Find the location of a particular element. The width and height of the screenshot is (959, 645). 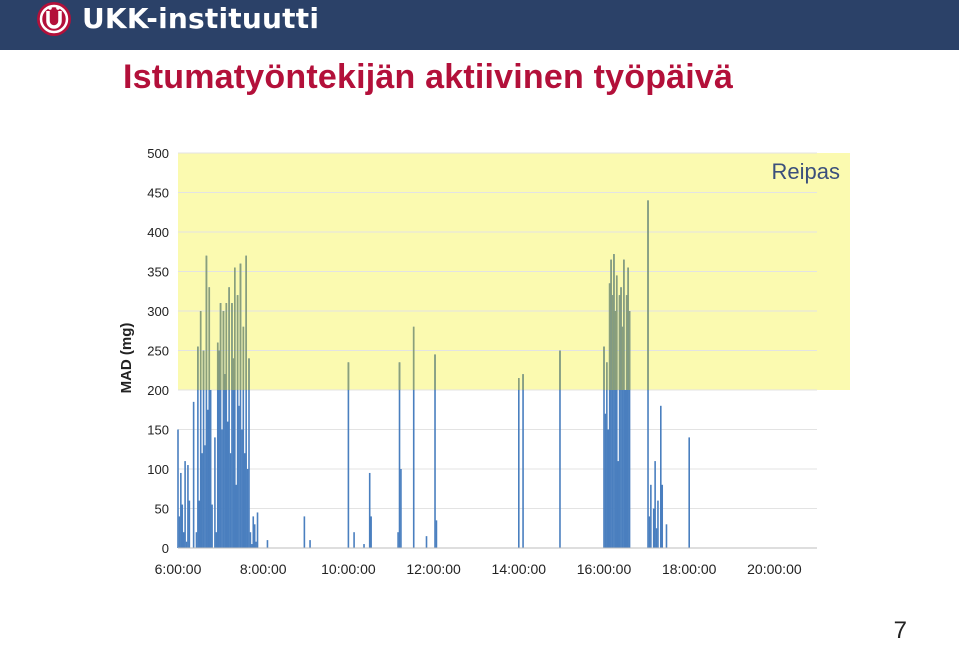

logo-text: UKK-instituutti is located at coordinates (201, 18).